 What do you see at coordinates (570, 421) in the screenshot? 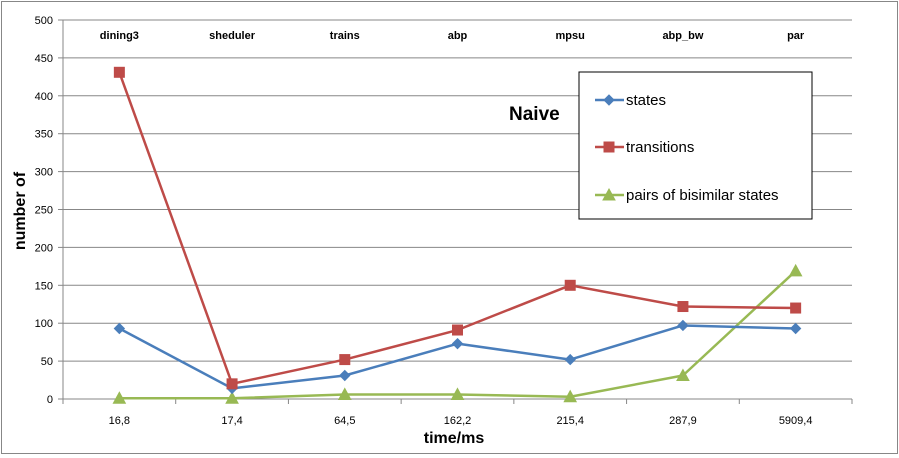
I see `x-tick-label: 215,4` at bounding box center [570, 421].